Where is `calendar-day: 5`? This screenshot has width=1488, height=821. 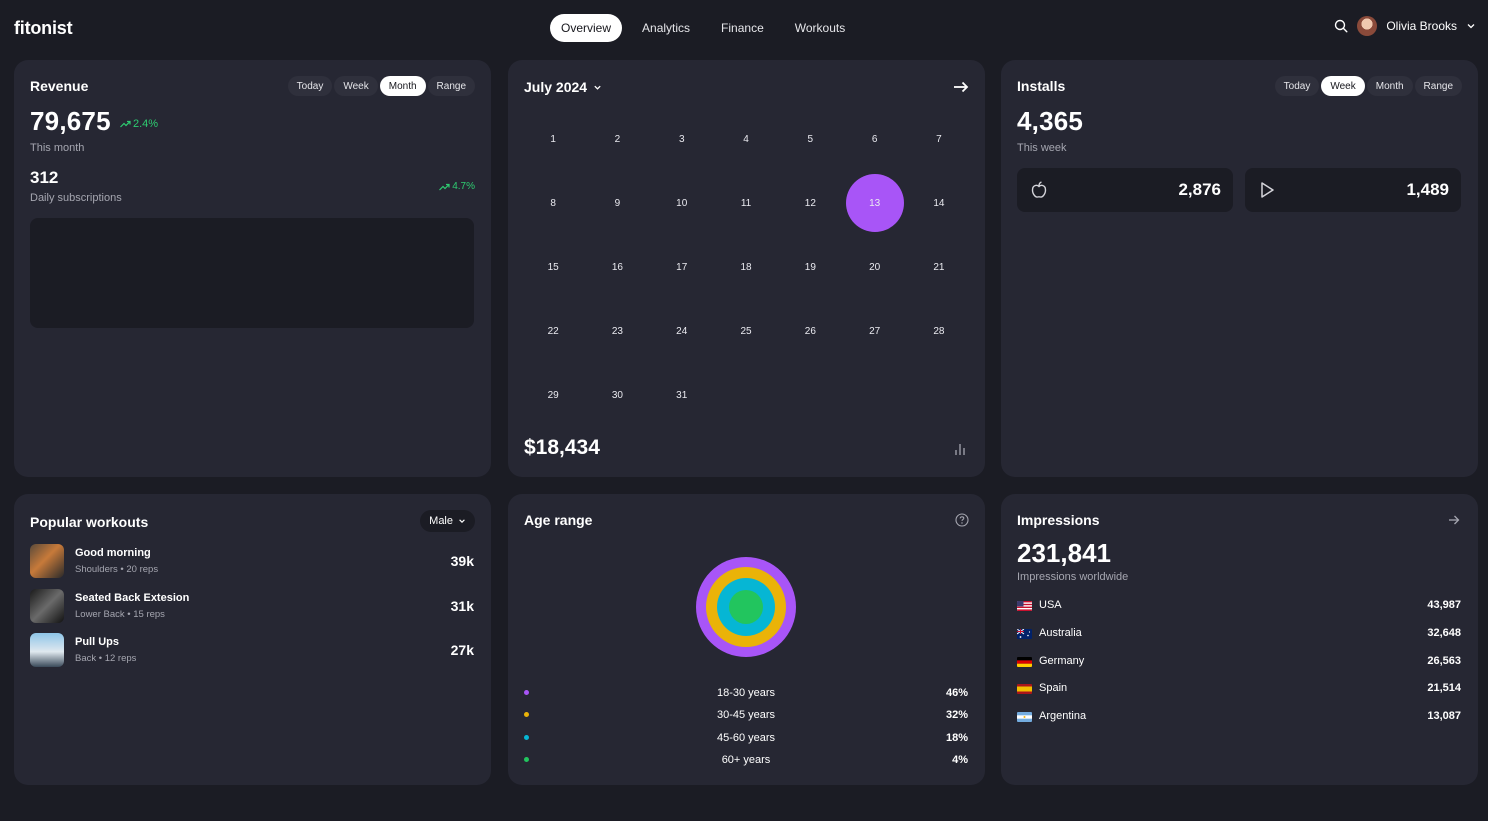 calendar-day: 5 is located at coordinates (810, 139).